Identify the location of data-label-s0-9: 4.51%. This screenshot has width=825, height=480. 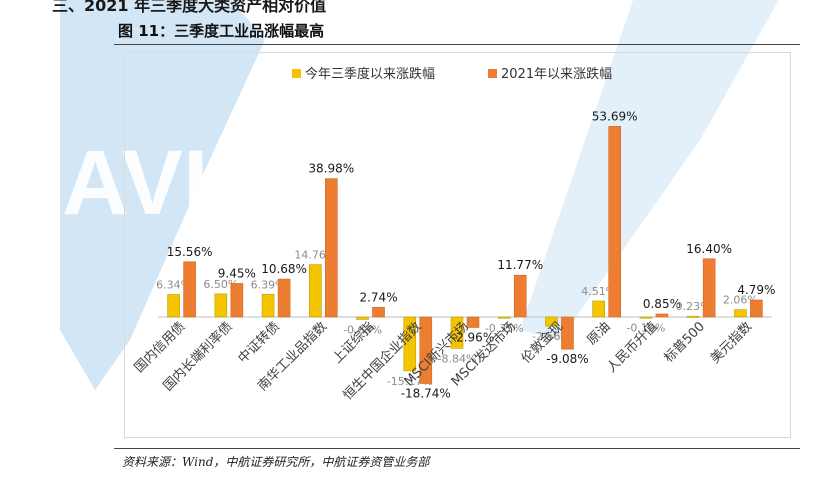
(598, 291).